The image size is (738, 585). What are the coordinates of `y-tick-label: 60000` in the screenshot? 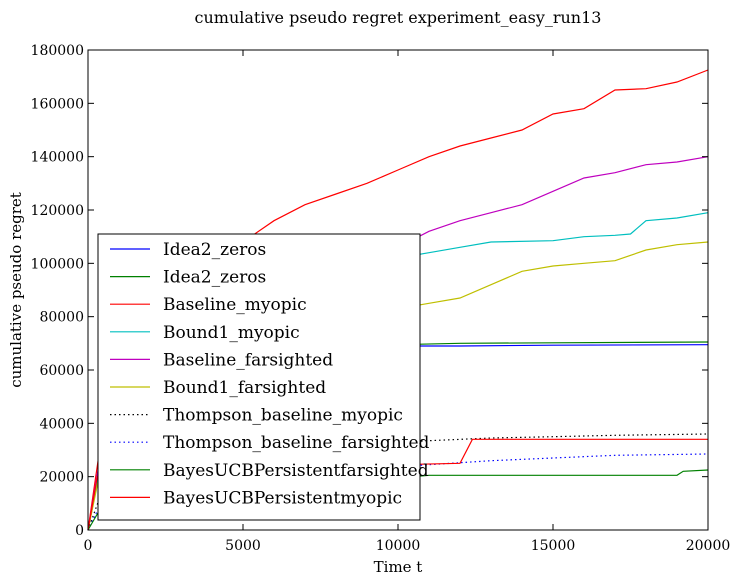 It's located at (61, 371).